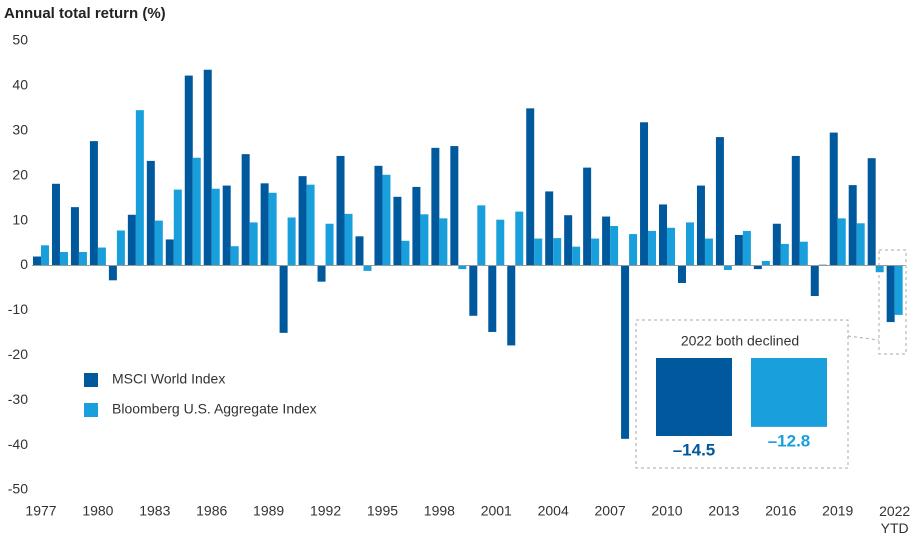  I want to click on y-tick-label: -30, so click(18, 399).